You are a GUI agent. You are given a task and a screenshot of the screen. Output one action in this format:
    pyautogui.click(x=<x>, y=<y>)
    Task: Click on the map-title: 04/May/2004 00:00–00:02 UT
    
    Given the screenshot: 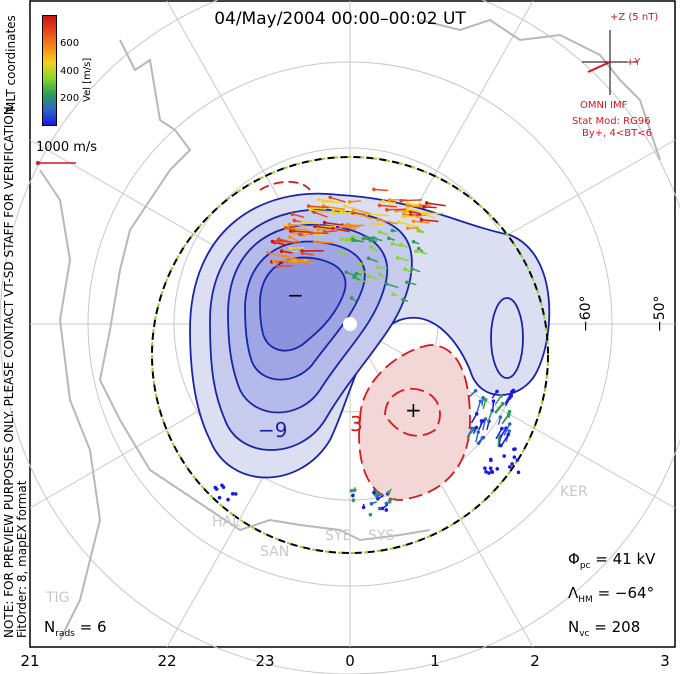 What is the action you would take?
    pyautogui.click(x=340, y=19)
    